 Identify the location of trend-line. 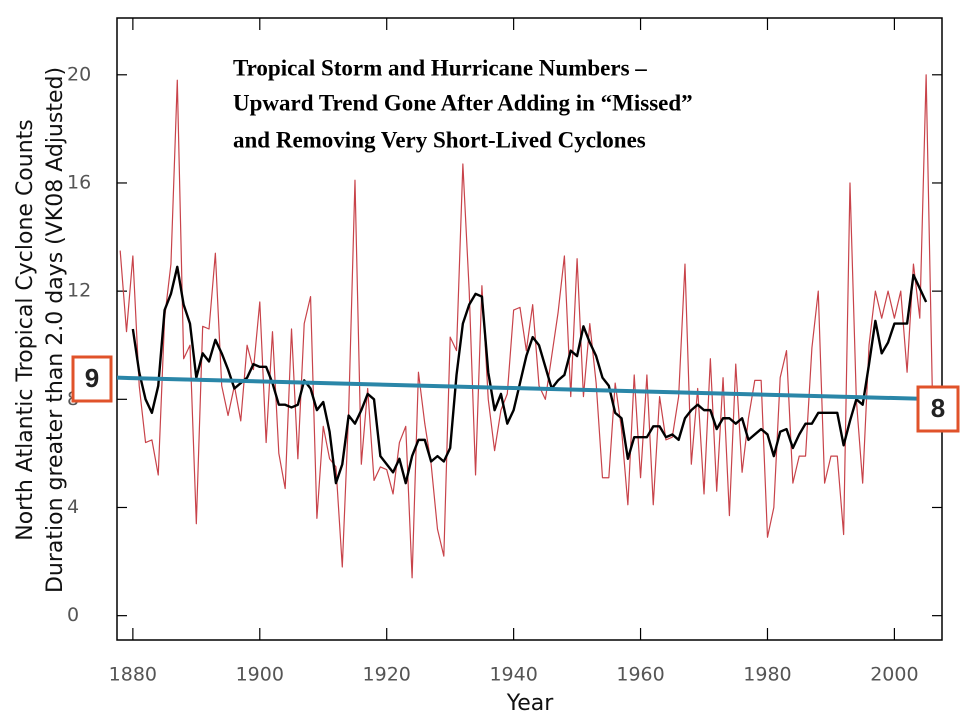
(529, 388).